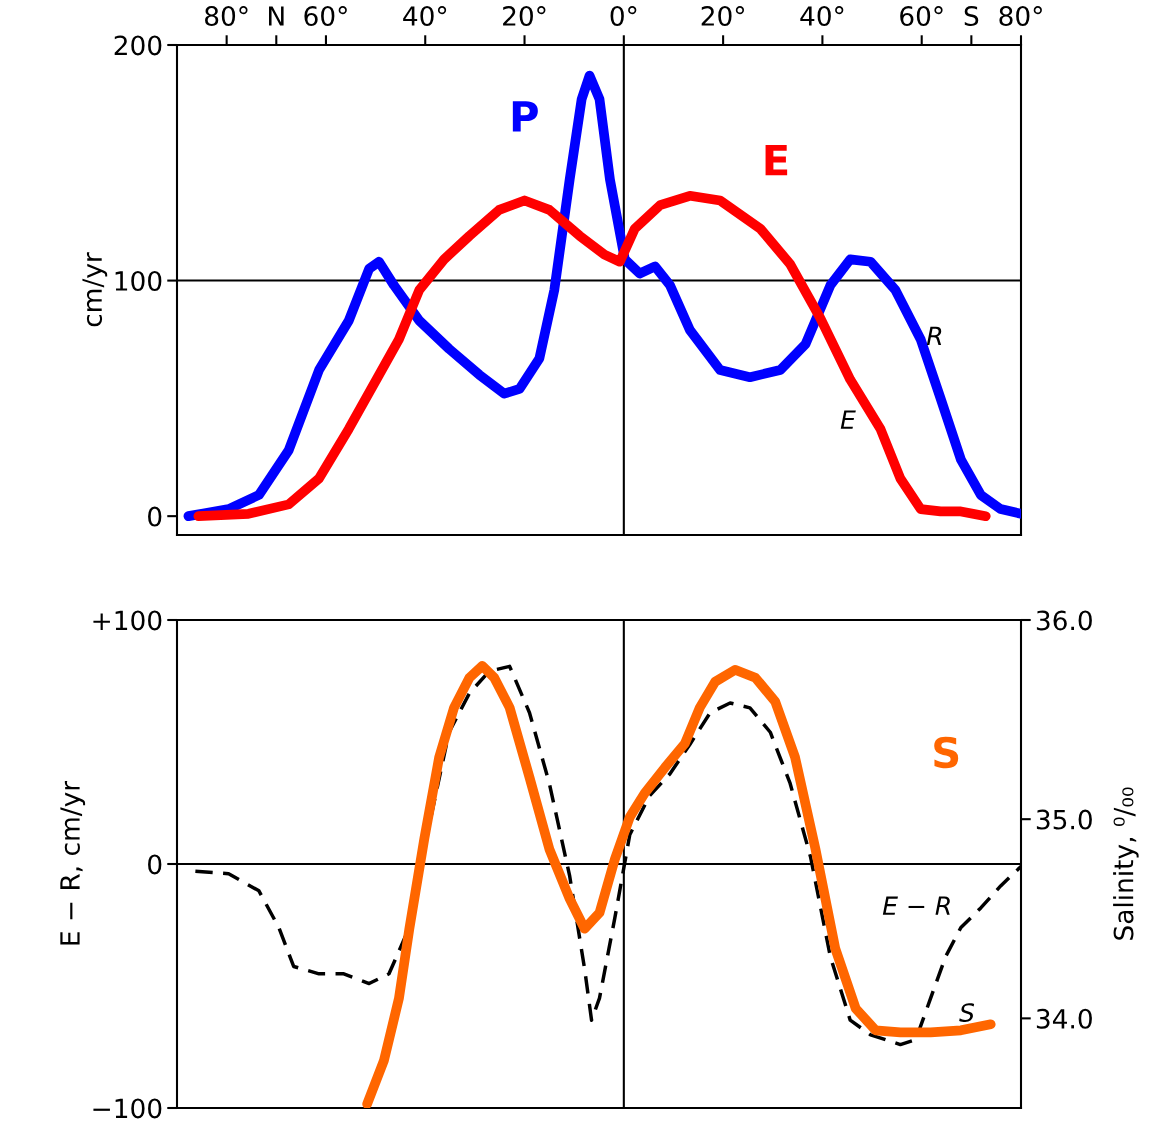  What do you see at coordinates (946, 752) in the screenshot?
I see `text: S` at bounding box center [946, 752].